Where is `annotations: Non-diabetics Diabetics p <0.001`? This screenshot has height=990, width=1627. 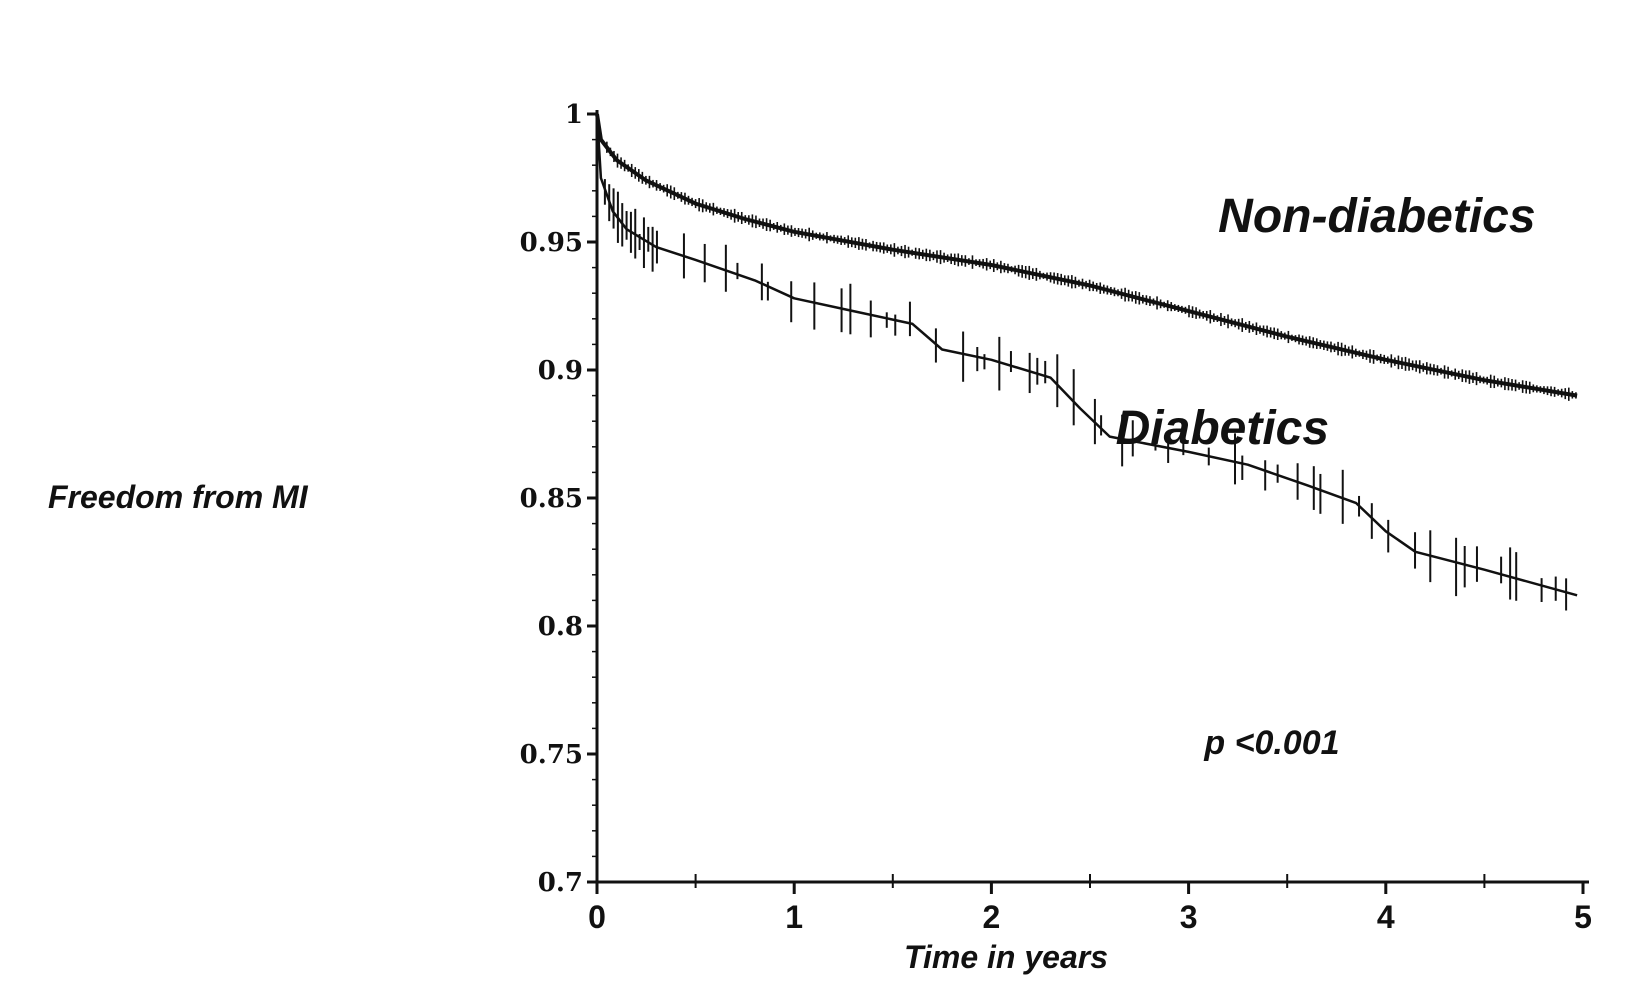 annotations: Non-diabetics Diabetics p <0.001 is located at coordinates (1326, 476).